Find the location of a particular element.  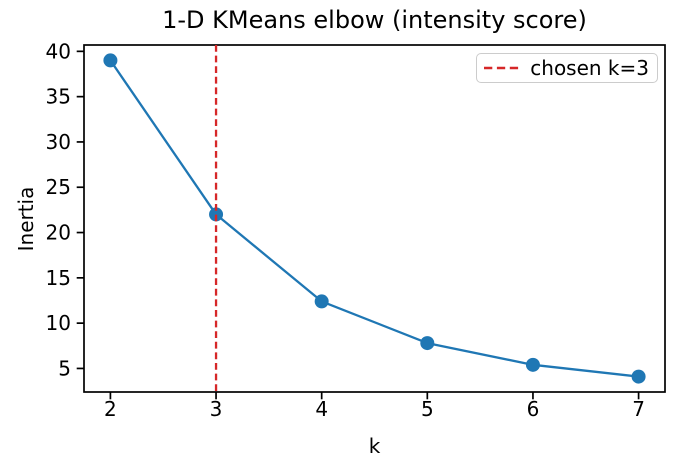

y-tick-label: 25 is located at coordinates (58, 187).